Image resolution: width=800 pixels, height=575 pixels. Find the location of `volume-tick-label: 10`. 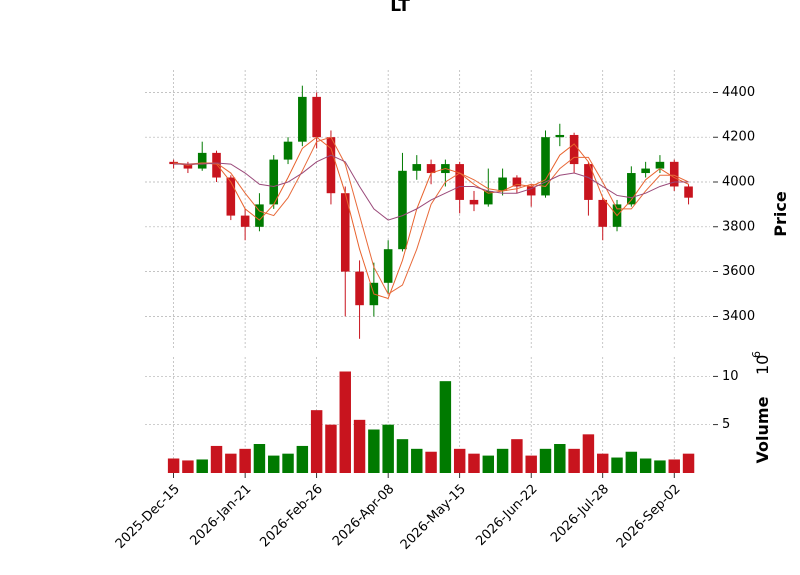

volume-tick-label: 10 is located at coordinates (730, 376).